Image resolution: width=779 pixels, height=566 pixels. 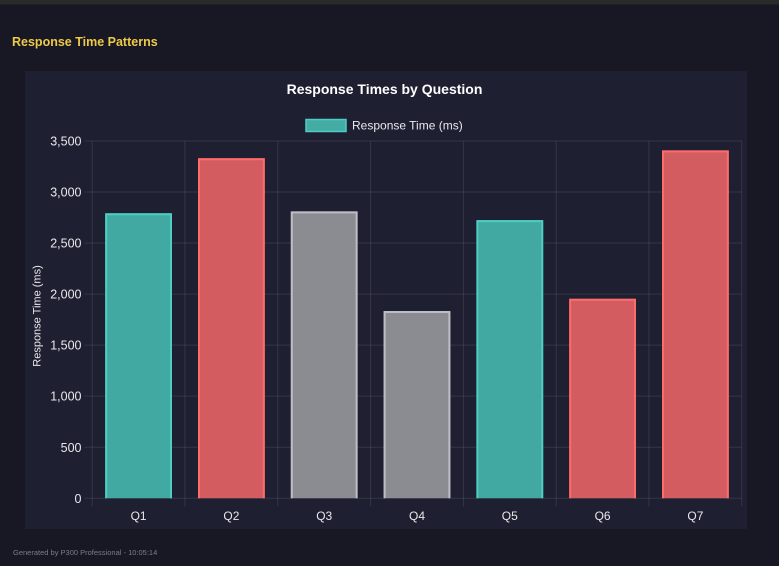 I want to click on svg-text: 3,000, so click(x=65, y=193).